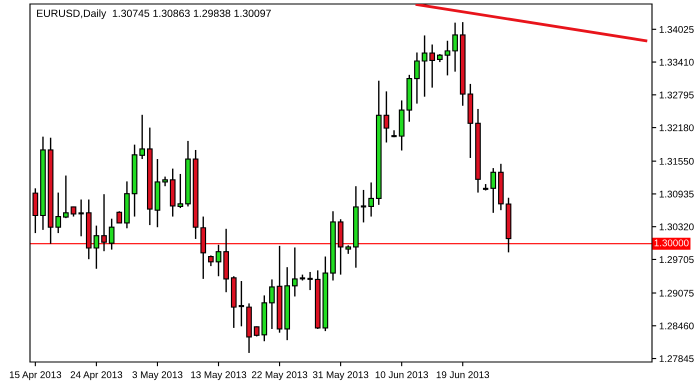 Image resolution: width=695 pixels, height=382 pixels. I want to click on x-tick-label: 15 Apr 2013, so click(36, 375).